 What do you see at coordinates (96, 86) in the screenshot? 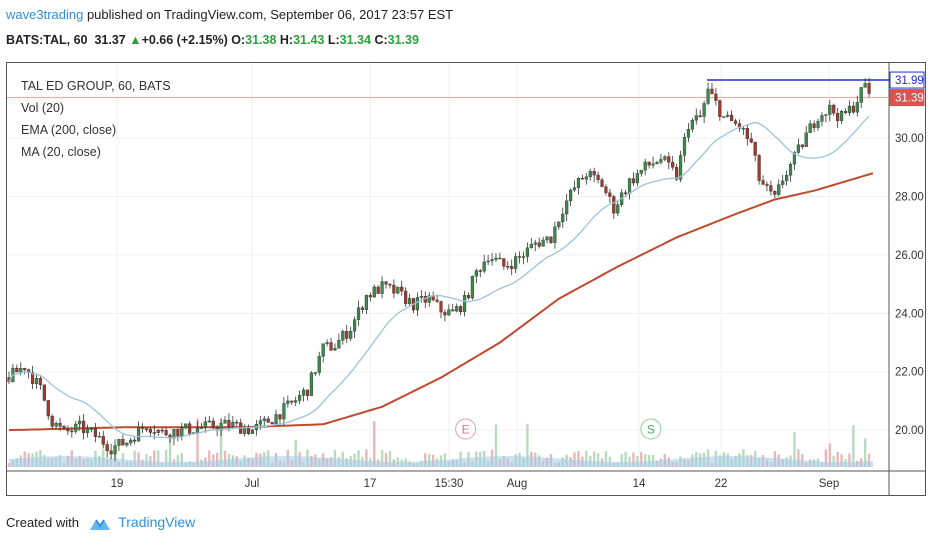
I see `legend-title: TAL ED GROUP, 60, BATS` at bounding box center [96, 86].